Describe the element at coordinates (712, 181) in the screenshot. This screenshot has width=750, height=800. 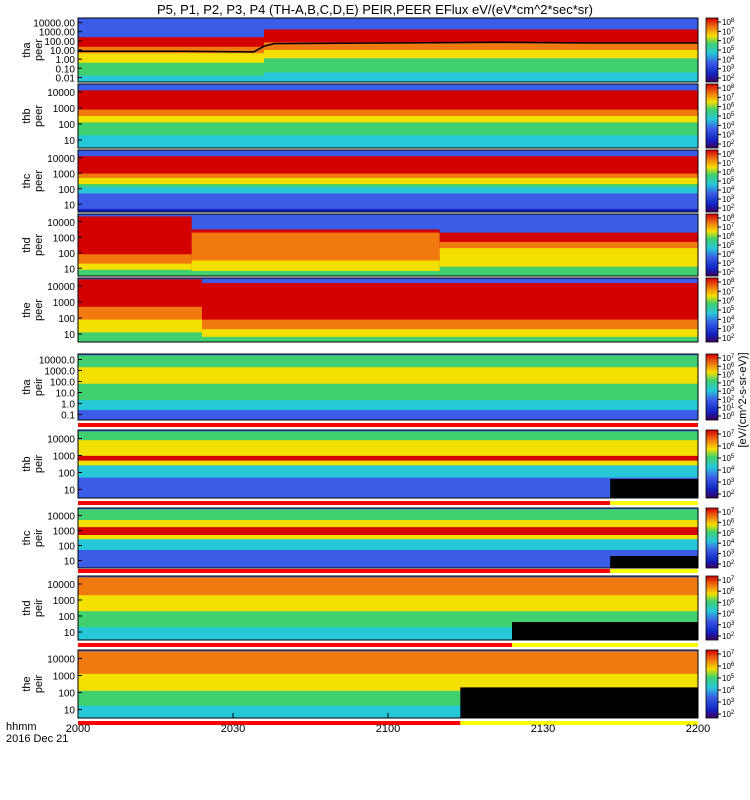
I see `colorbar-thc-peer` at that location.